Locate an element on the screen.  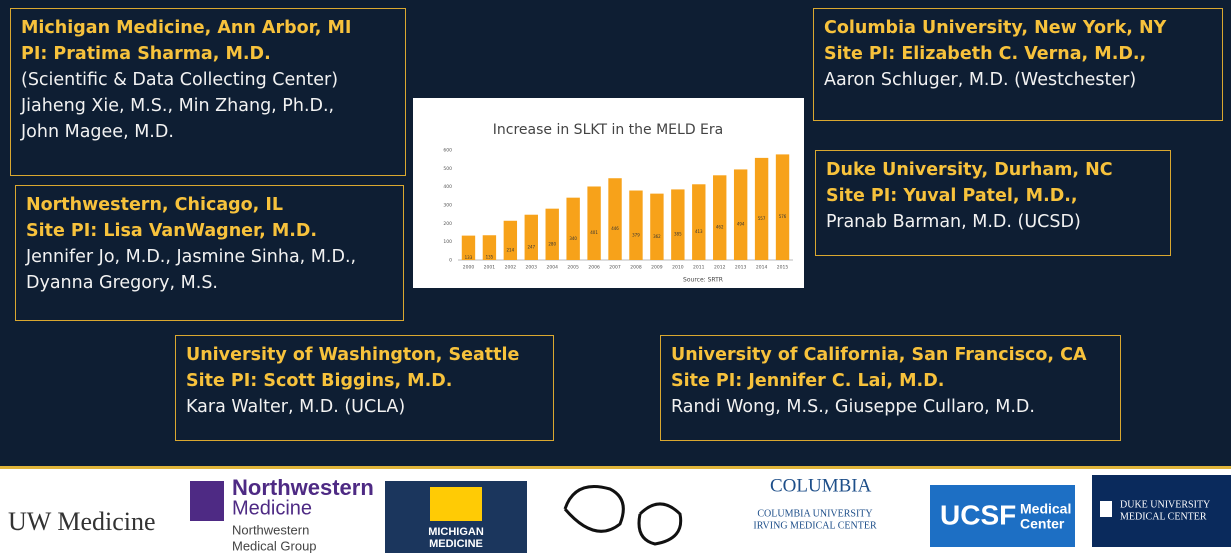
logo-text: DUKE UNIVERSITY is located at coordinates (1165, 504).